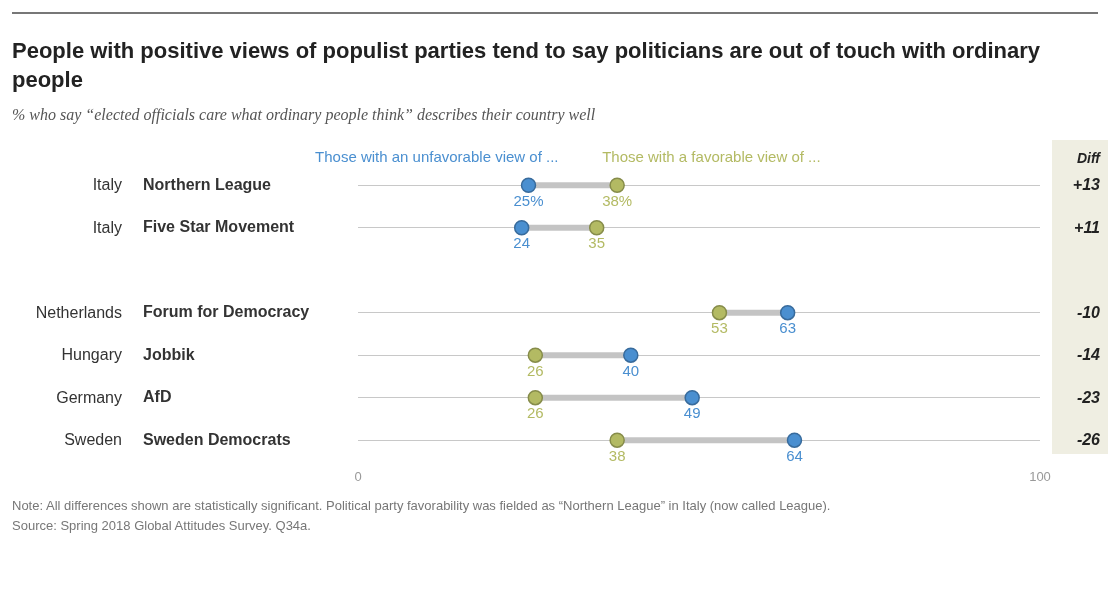 The image size is (1110, 608). I want to click on text: Hungary, so click(91, 355).